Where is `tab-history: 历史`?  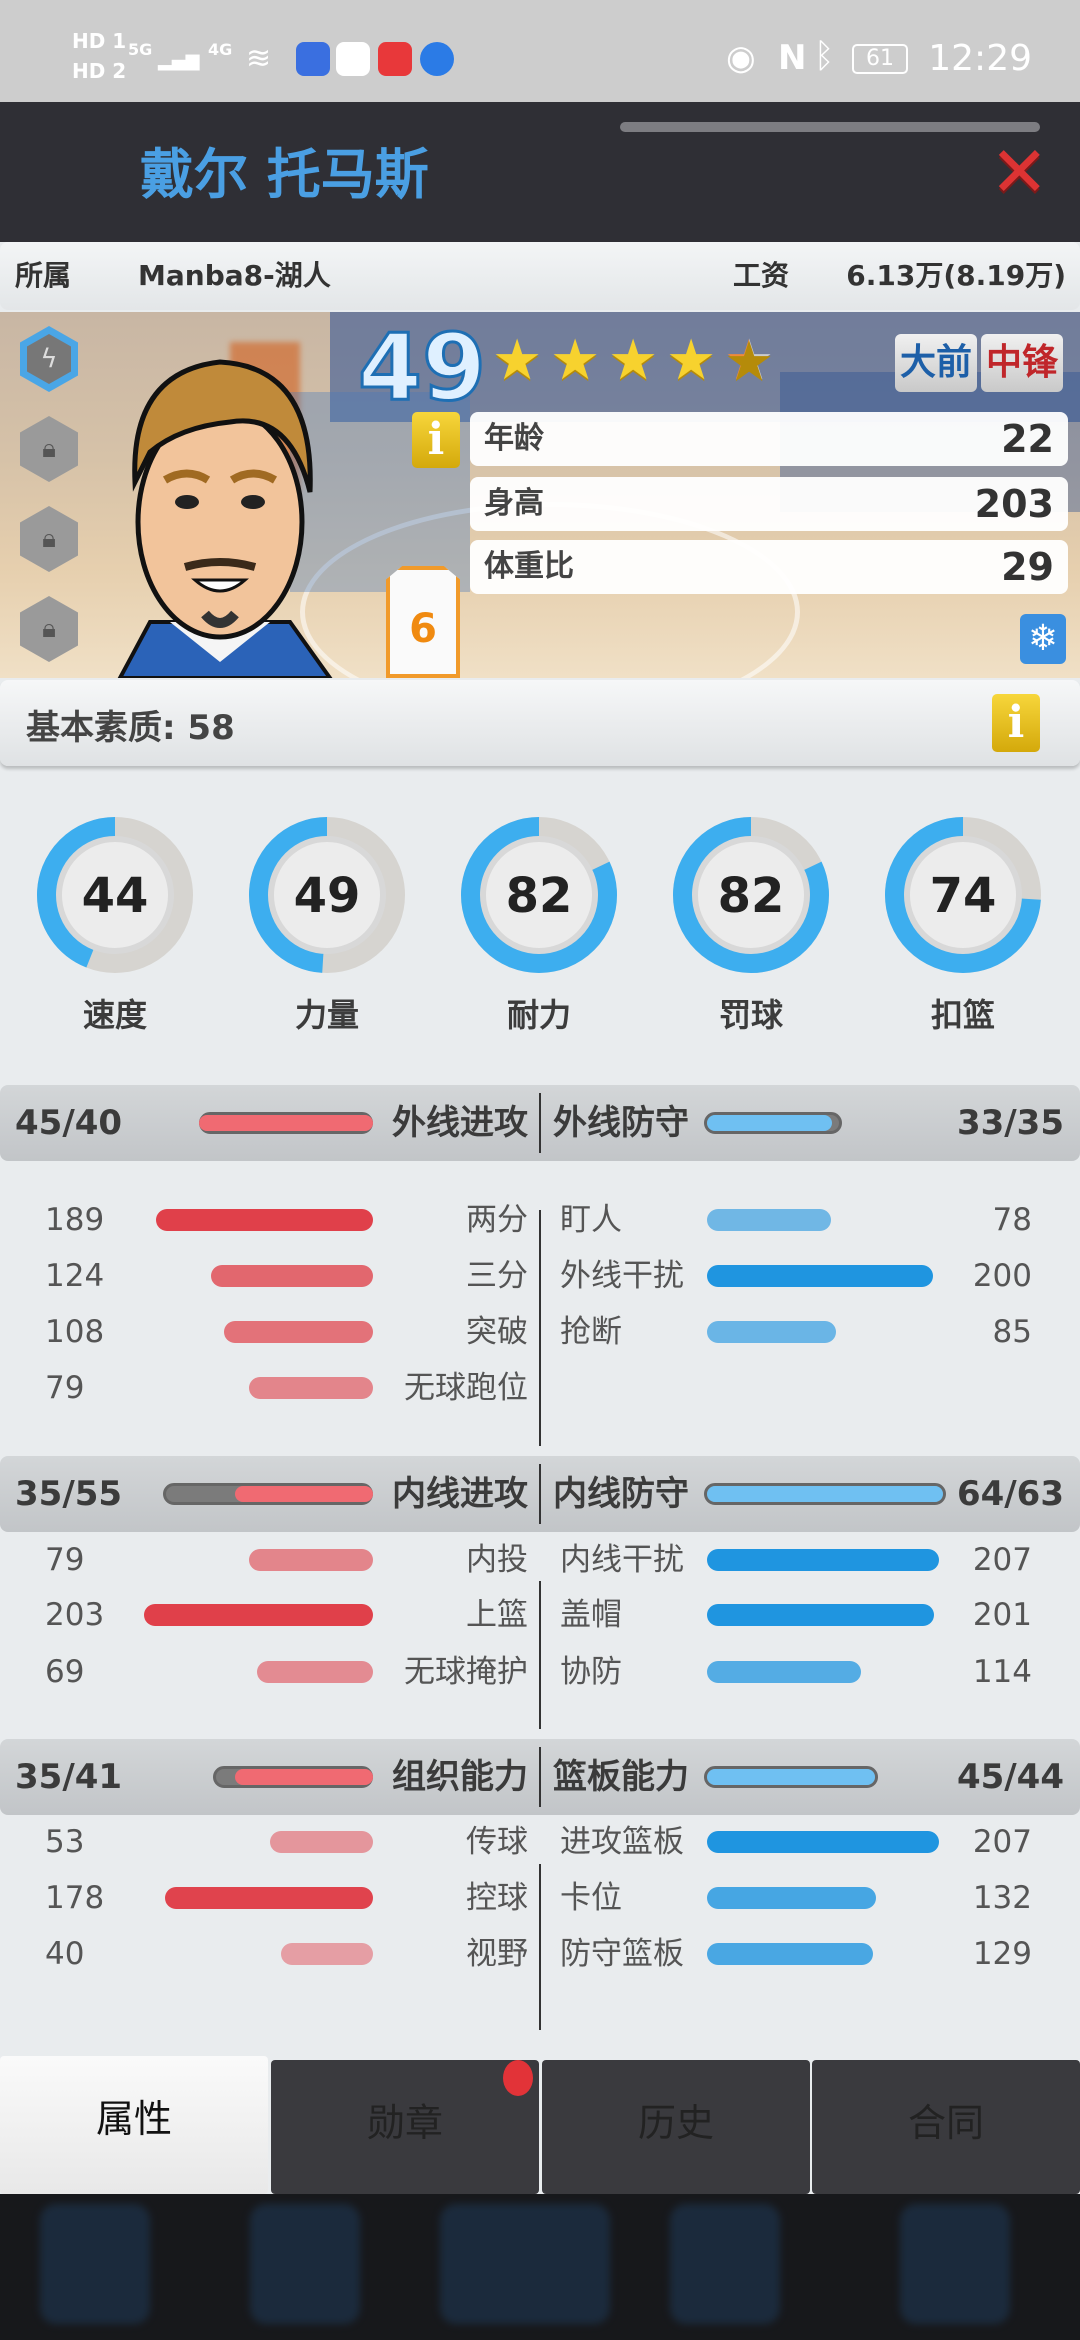
tab-history: 历史 is located at coordinates (676, 2127).